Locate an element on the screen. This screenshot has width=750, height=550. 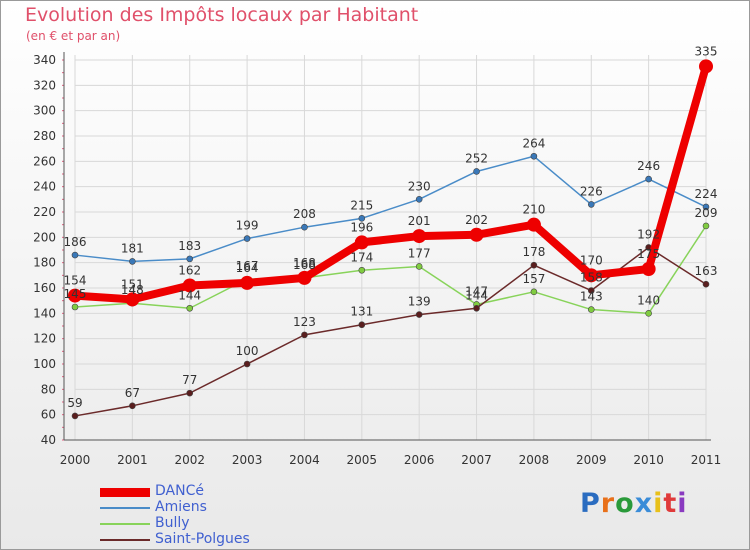
data-label: 230 is located at coordinates (419, 186).